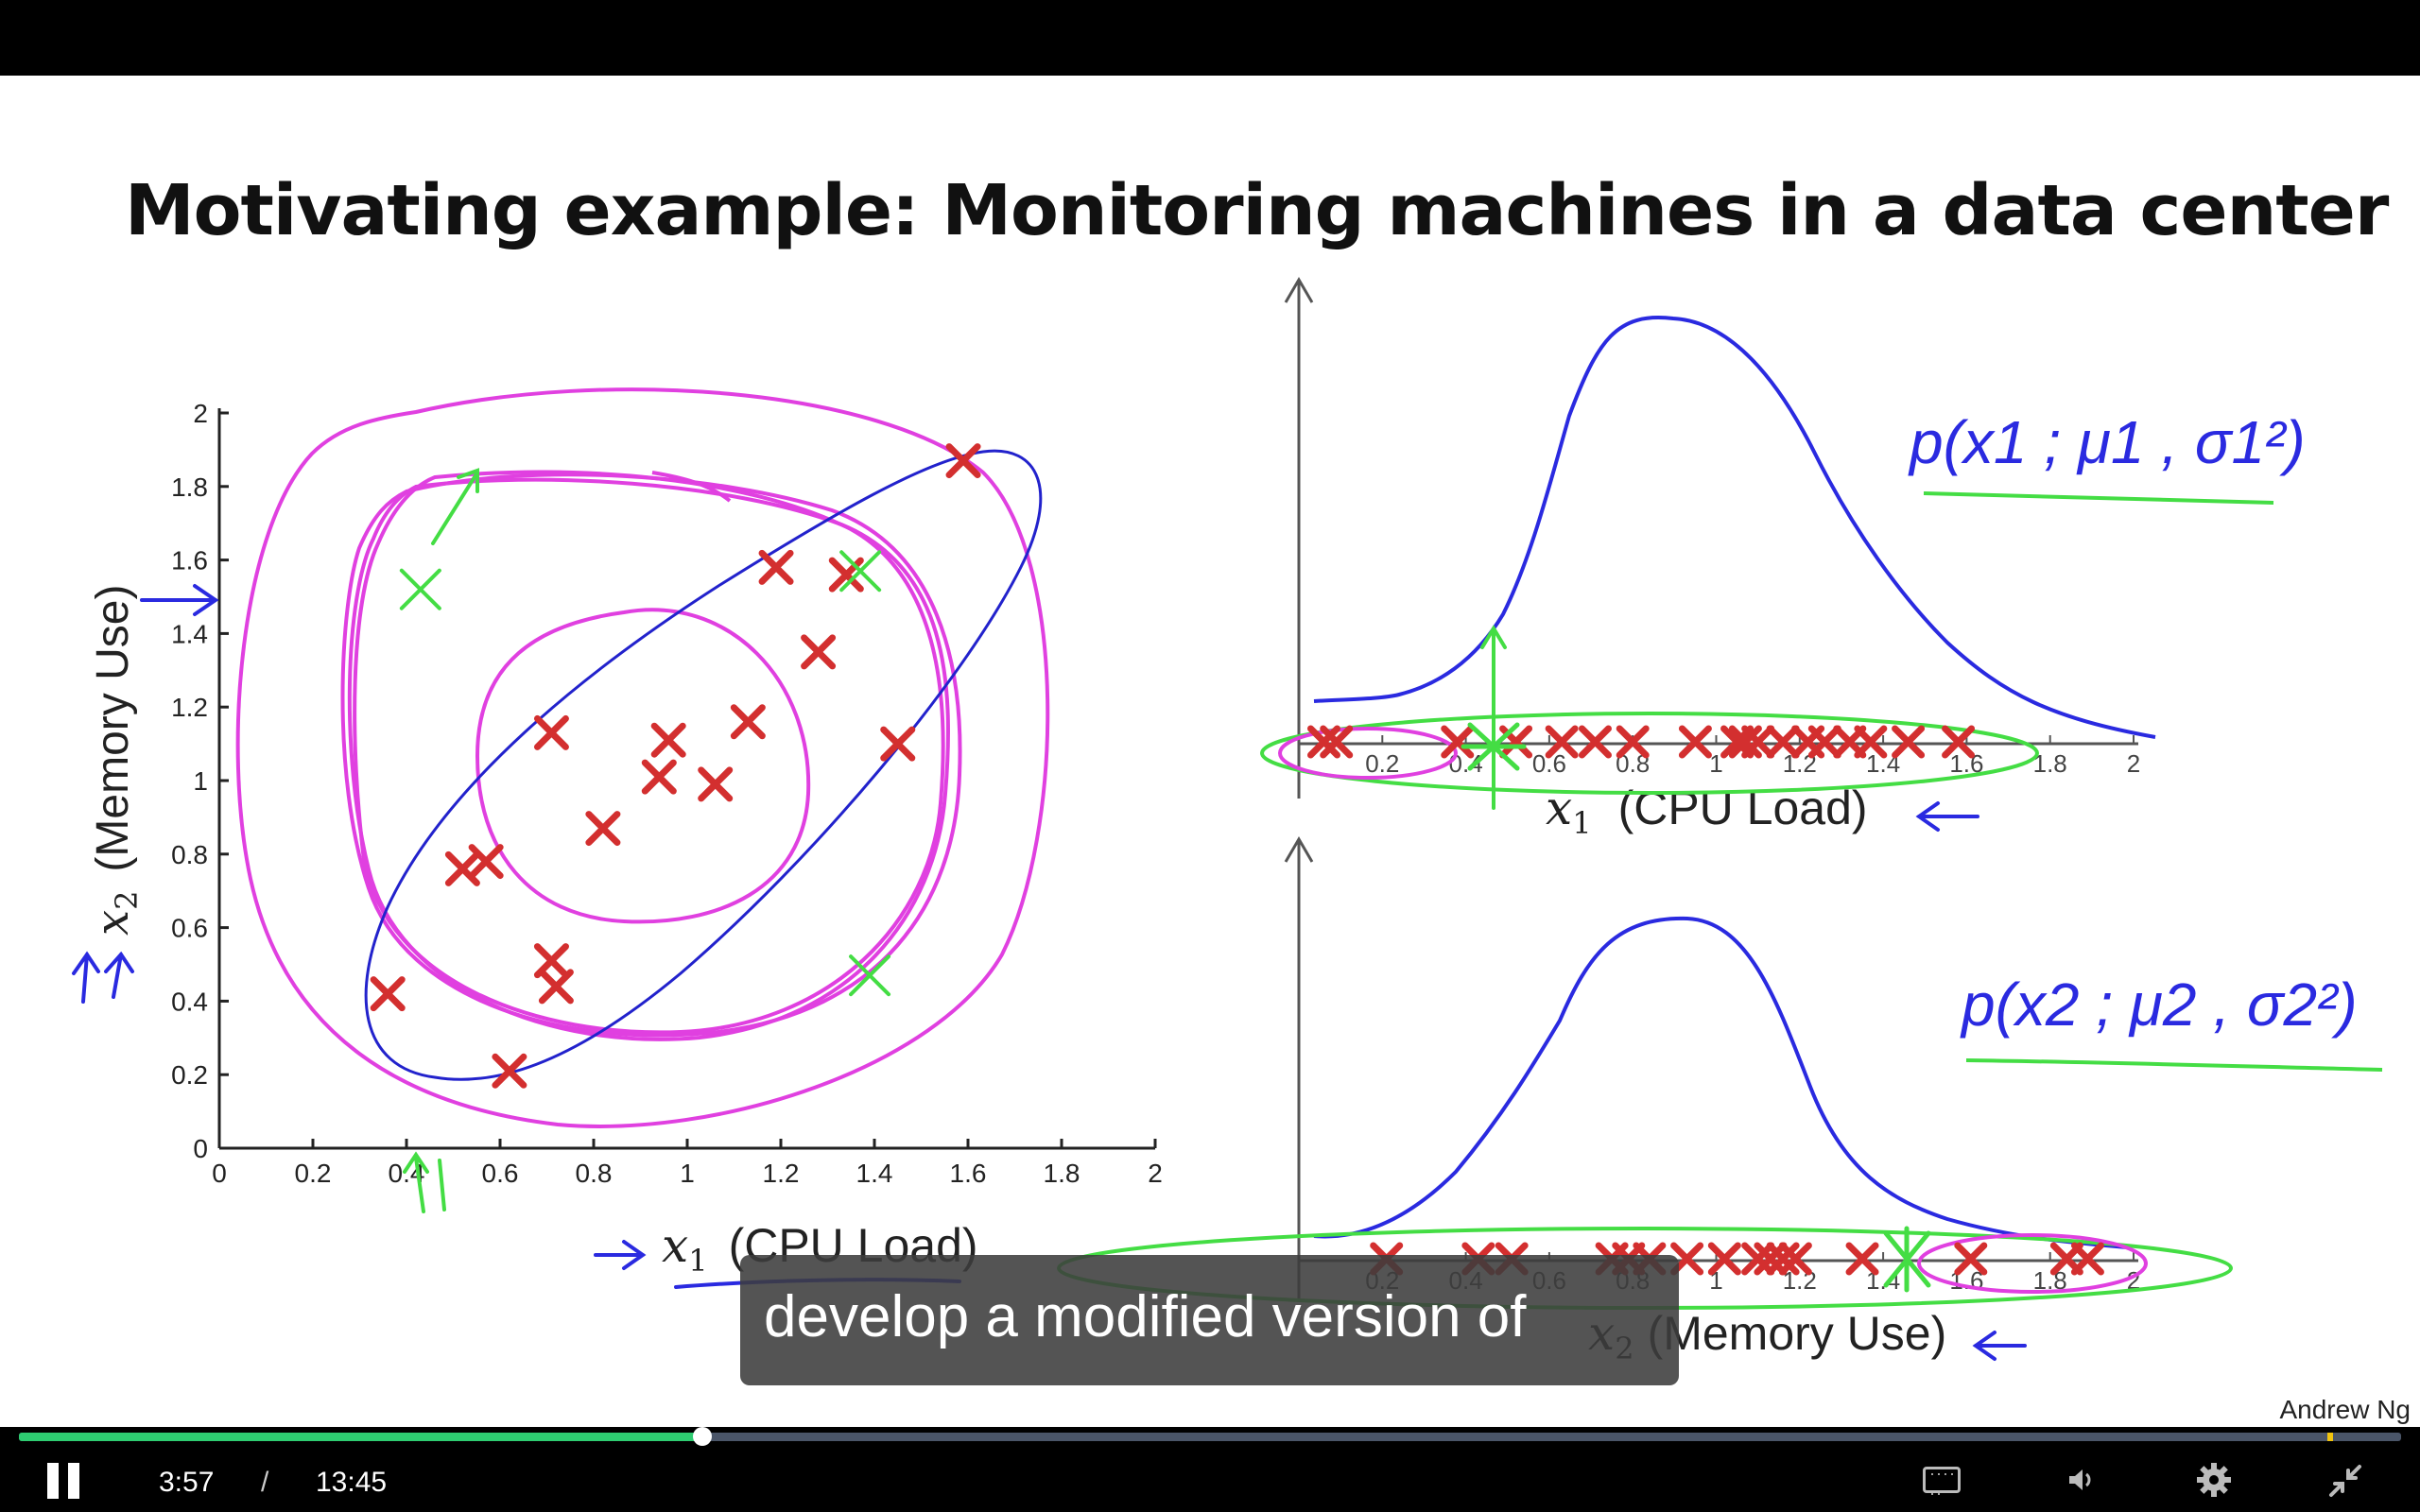 The height and width of the screenshot is (1512, 2420). Describe the element at coordinates (189, 487) in the screenshot. I see `y-tick-label: 1.8` at that location.